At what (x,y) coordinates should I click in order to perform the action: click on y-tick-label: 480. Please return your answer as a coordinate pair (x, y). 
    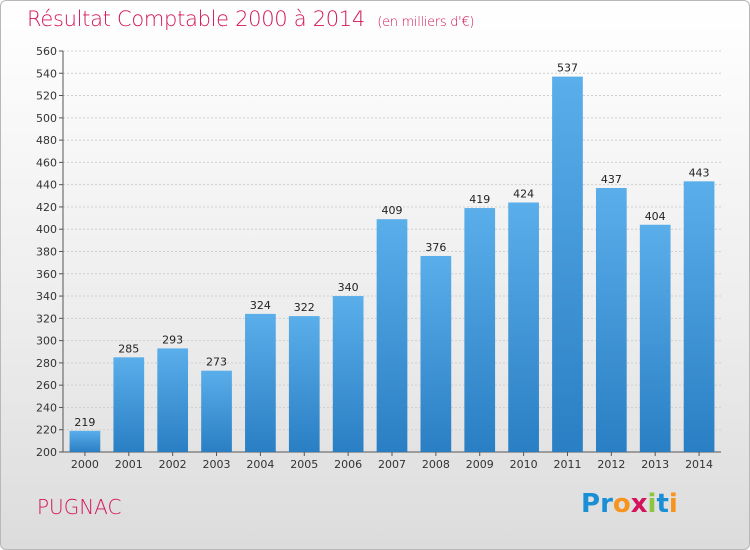
    Looking at the image, I should click on (46, 140).